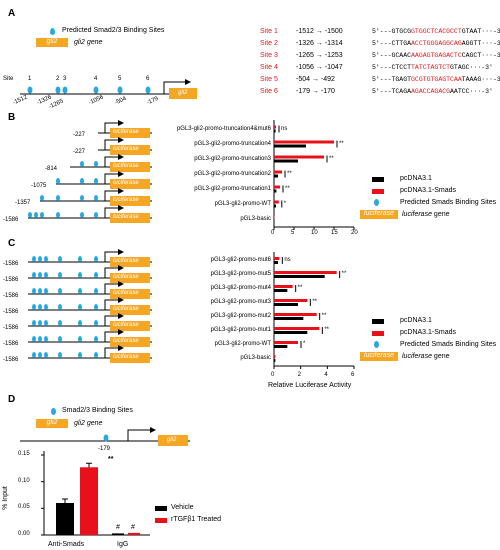 This screenshot has width=500, height=550. Describe the element at coordinates (436, 79) in the screenshot. I see `seq-motif: GCGTGTGAGTCAA` at that location.